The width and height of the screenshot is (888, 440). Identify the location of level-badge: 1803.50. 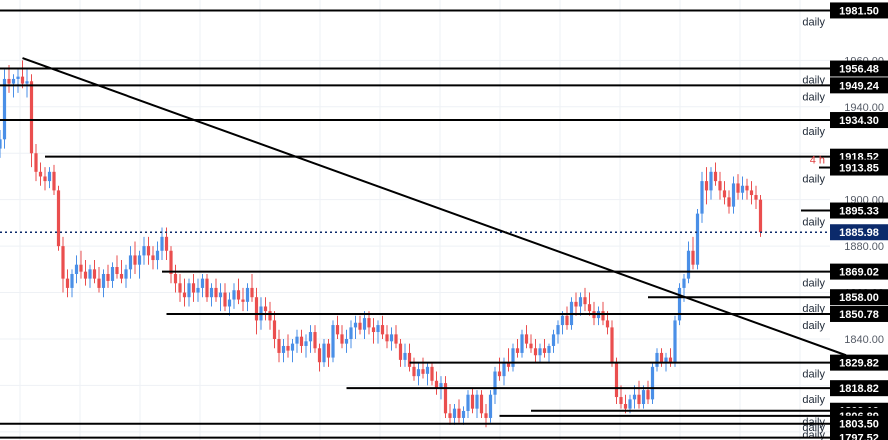
(859, 423).